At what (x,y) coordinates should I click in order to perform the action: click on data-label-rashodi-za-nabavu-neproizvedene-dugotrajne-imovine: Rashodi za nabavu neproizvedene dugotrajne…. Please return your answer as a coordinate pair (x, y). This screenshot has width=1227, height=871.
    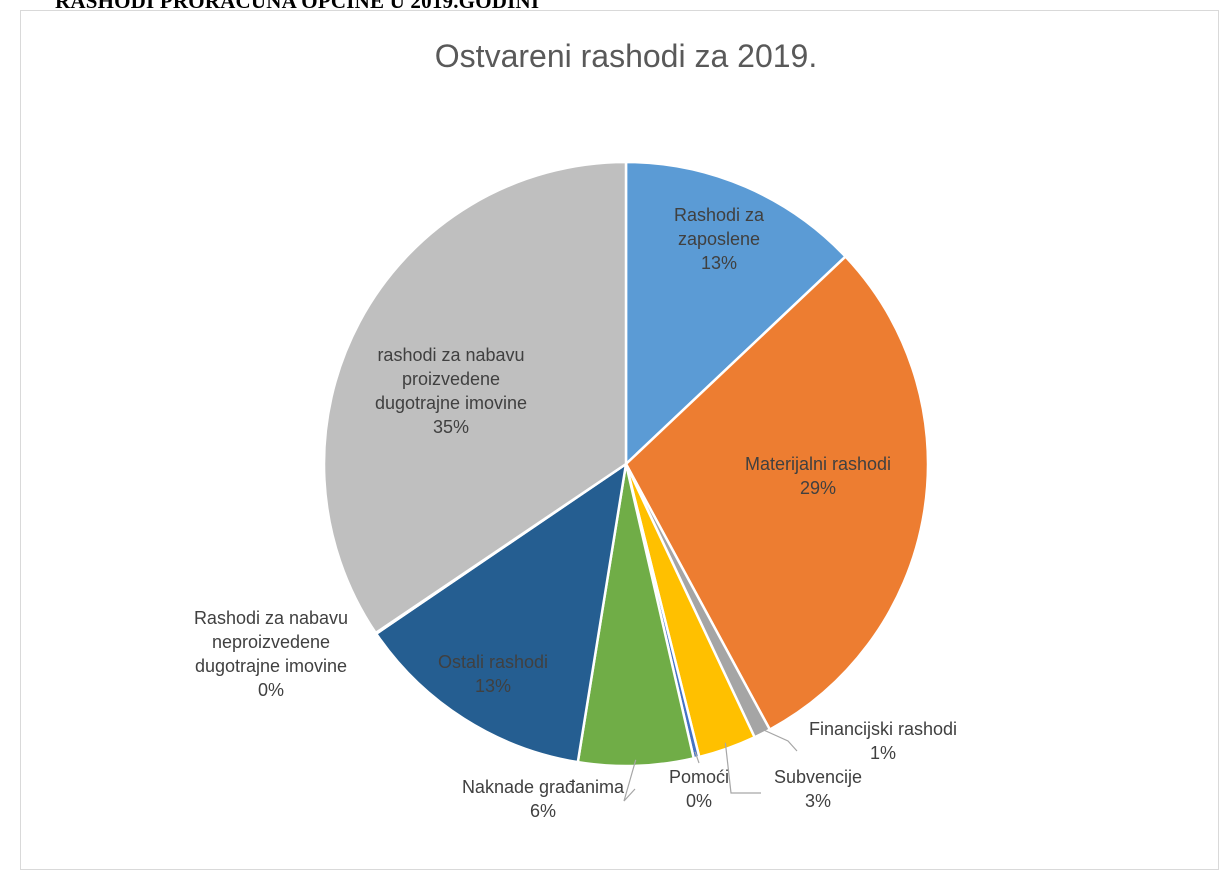
    Looking at the image, I should click on (271, 654).